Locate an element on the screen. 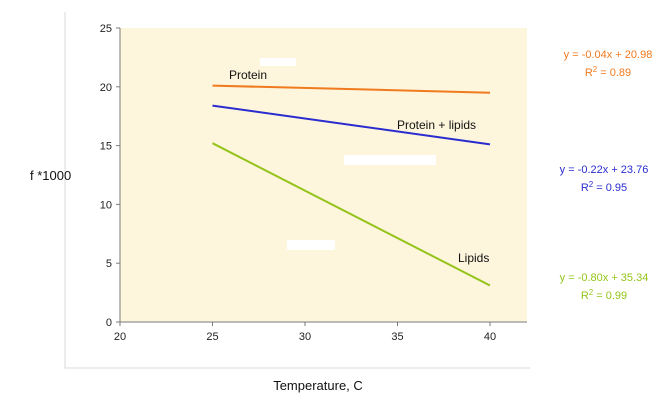 The width and height of the screenshot is (665, 401). y-tick-label: 5 is located at coordinates (109, 264).